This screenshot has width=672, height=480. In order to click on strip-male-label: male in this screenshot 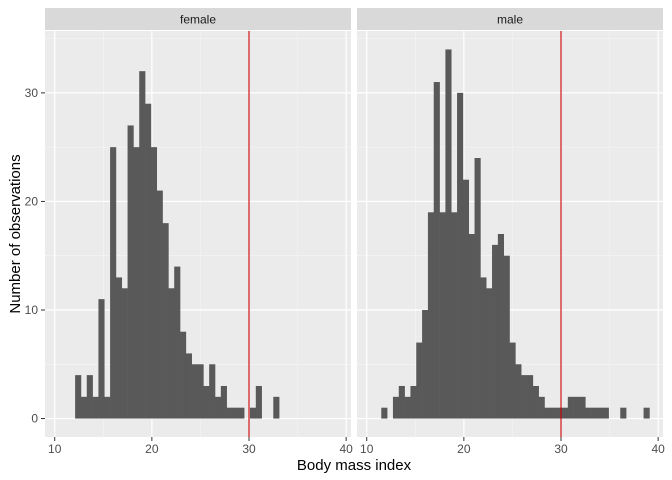, I will do `click(510, 20)`.